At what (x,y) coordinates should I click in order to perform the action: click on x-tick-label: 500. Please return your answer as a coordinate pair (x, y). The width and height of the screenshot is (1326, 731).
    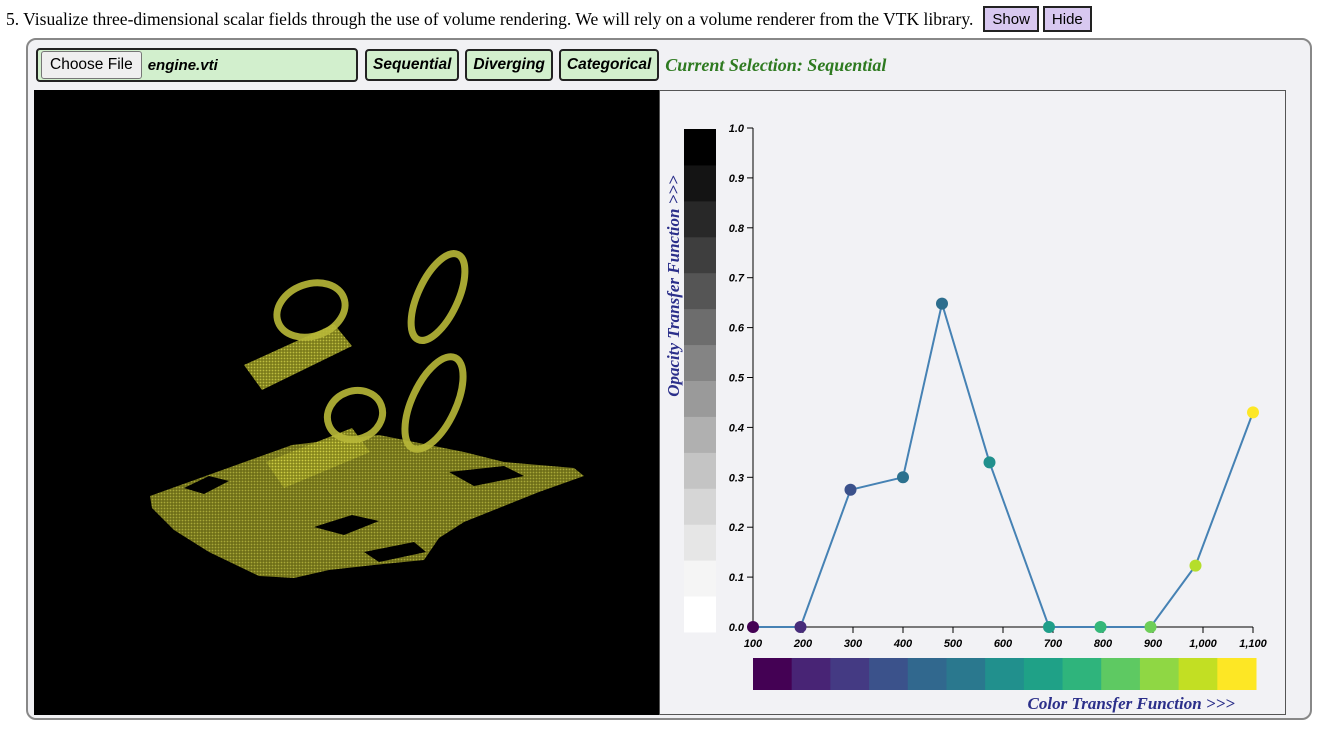
    Looking at the image, I should click on (953, 644).